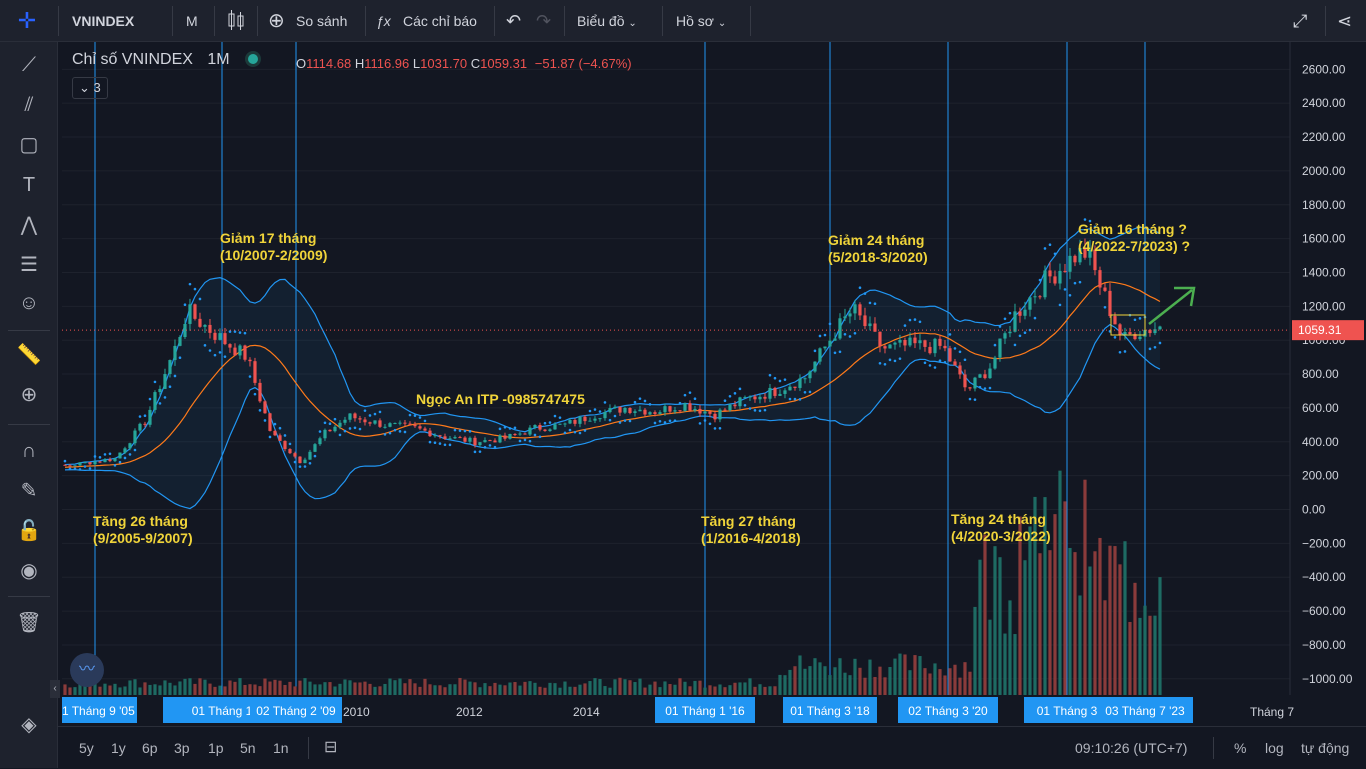  I want to click on share-icon: ⋖, so click(1345, 21).